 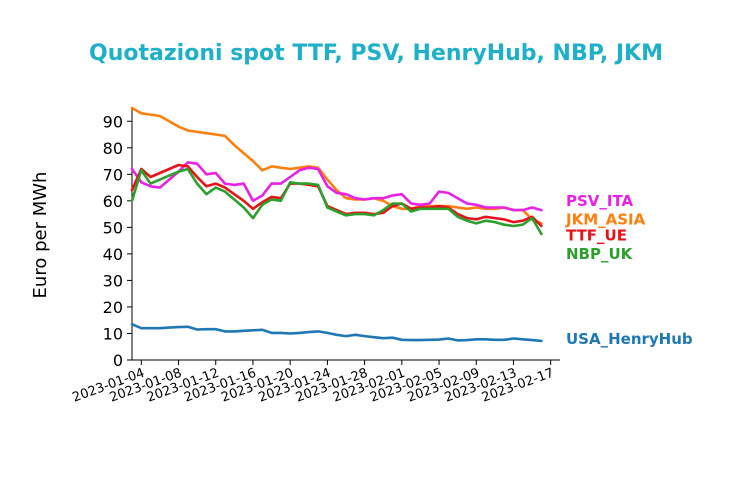 I want to click on y-tick-label: 30, so click(x=113, y=280).